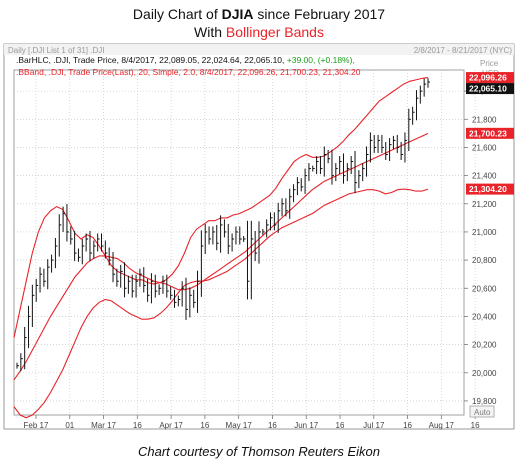 The image size is (518, 462). What do you see at coordinates (274, 32) in the screenshot?
I see `bollinger-label: Bollinger Bands` at bounding box center [274, 32].